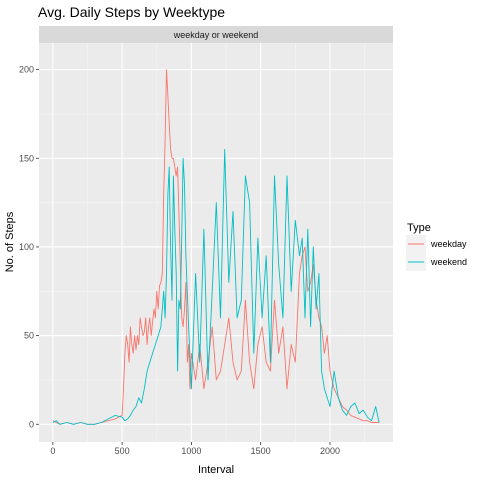  What do you see at coordinates (52, 451) in the screenshot?
I see `x-tick-label: 0` at bounding box center [52, 451].